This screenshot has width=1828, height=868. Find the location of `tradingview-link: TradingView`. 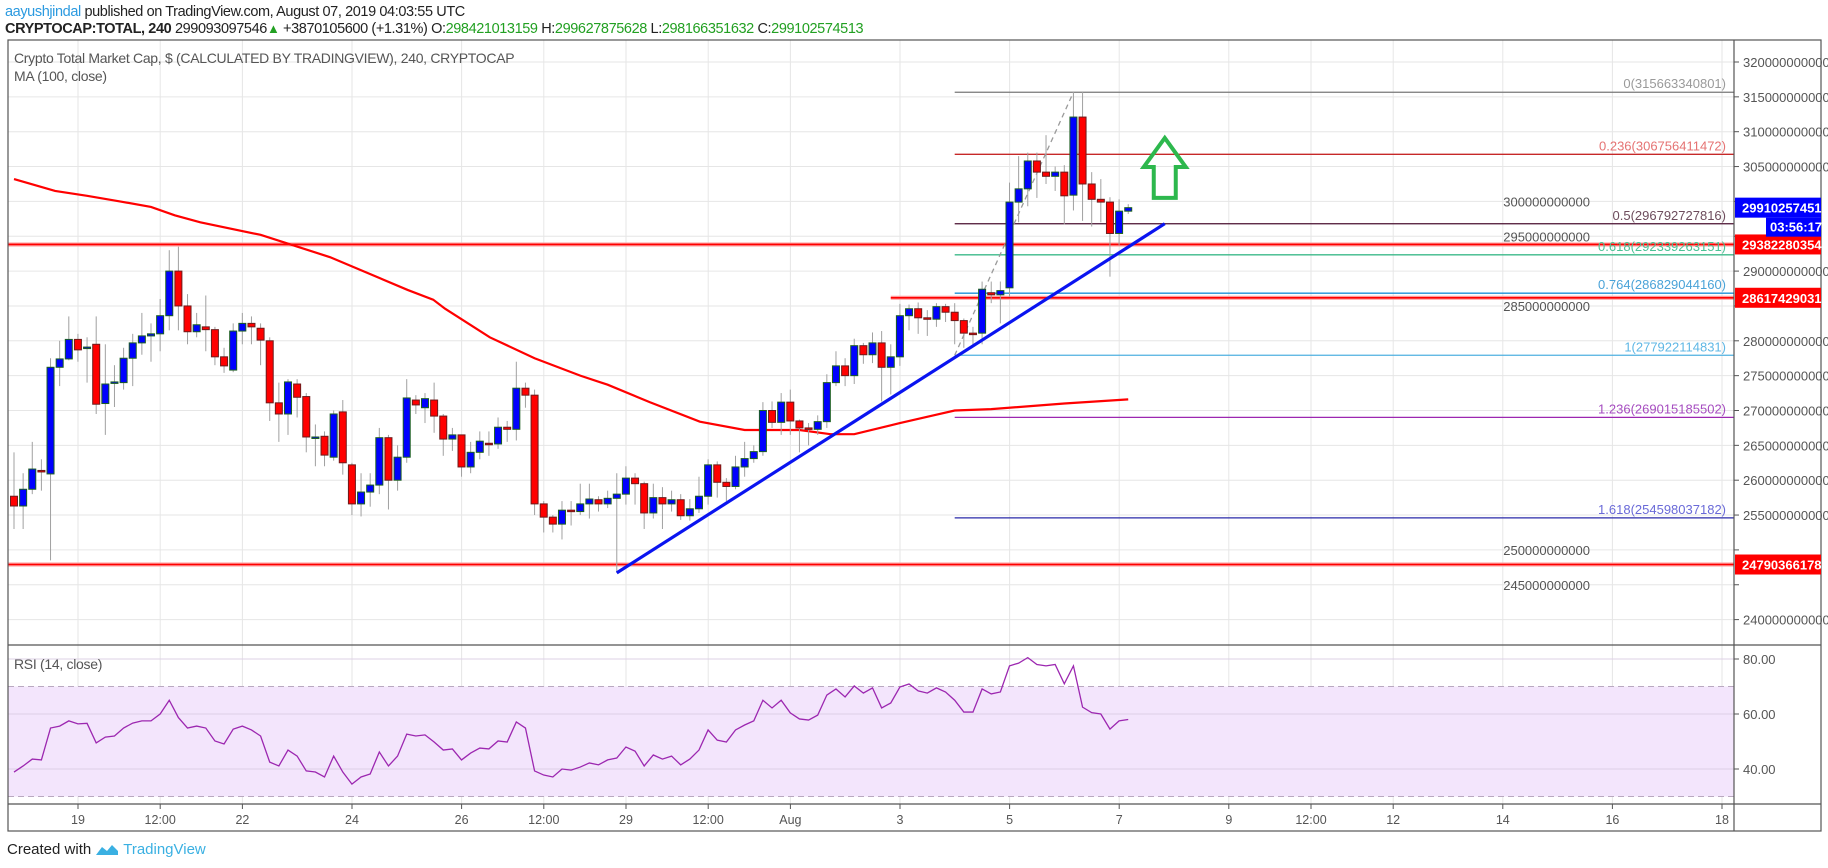

tradingview-link: TradingView is located at coordinates (164, 849).